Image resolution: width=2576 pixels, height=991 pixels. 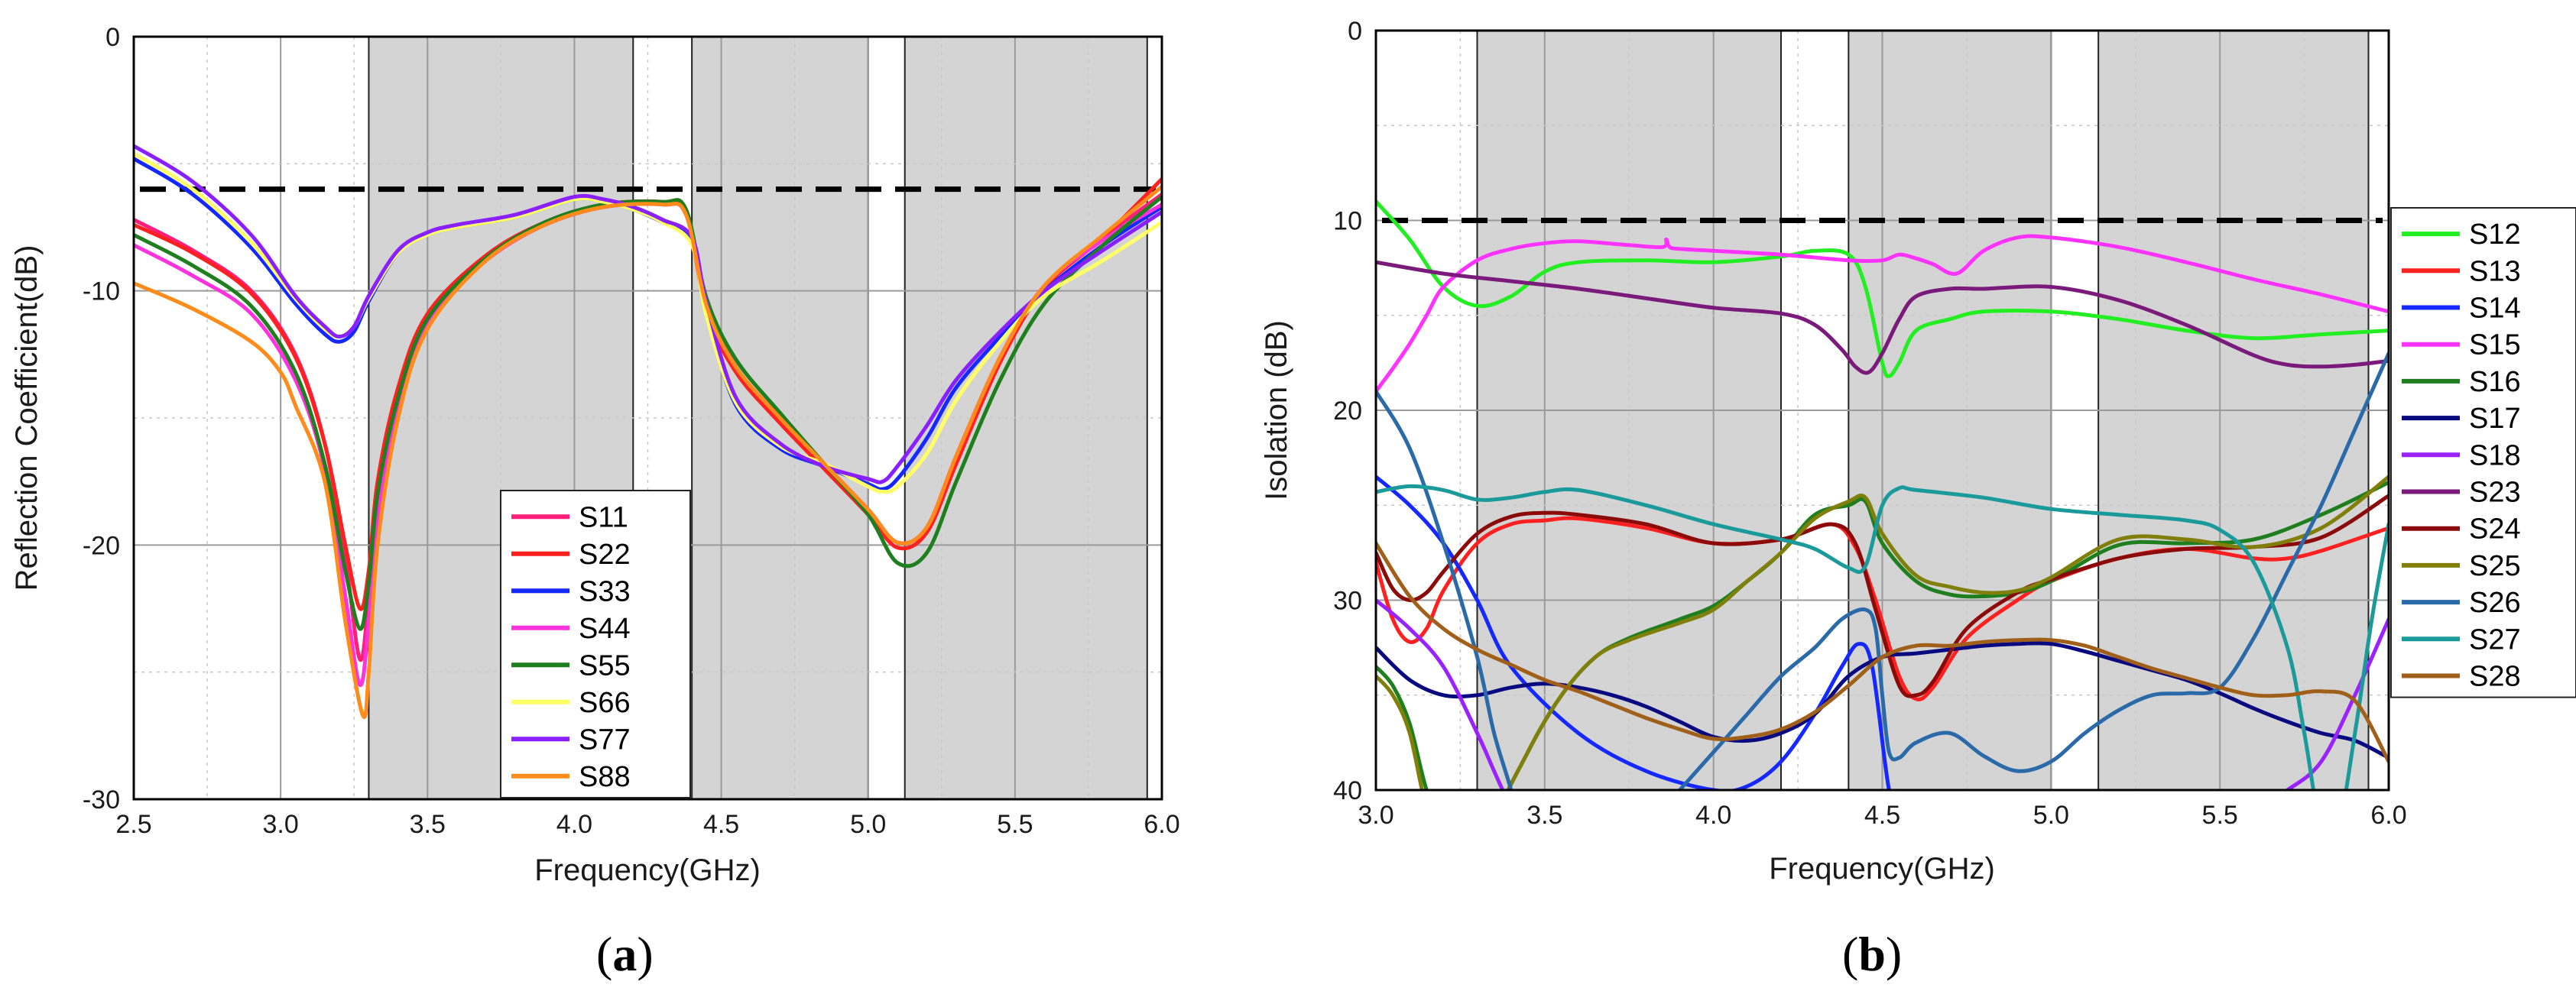 I want to click on legend-label-s24: S24, so click(x=2495, y=529).